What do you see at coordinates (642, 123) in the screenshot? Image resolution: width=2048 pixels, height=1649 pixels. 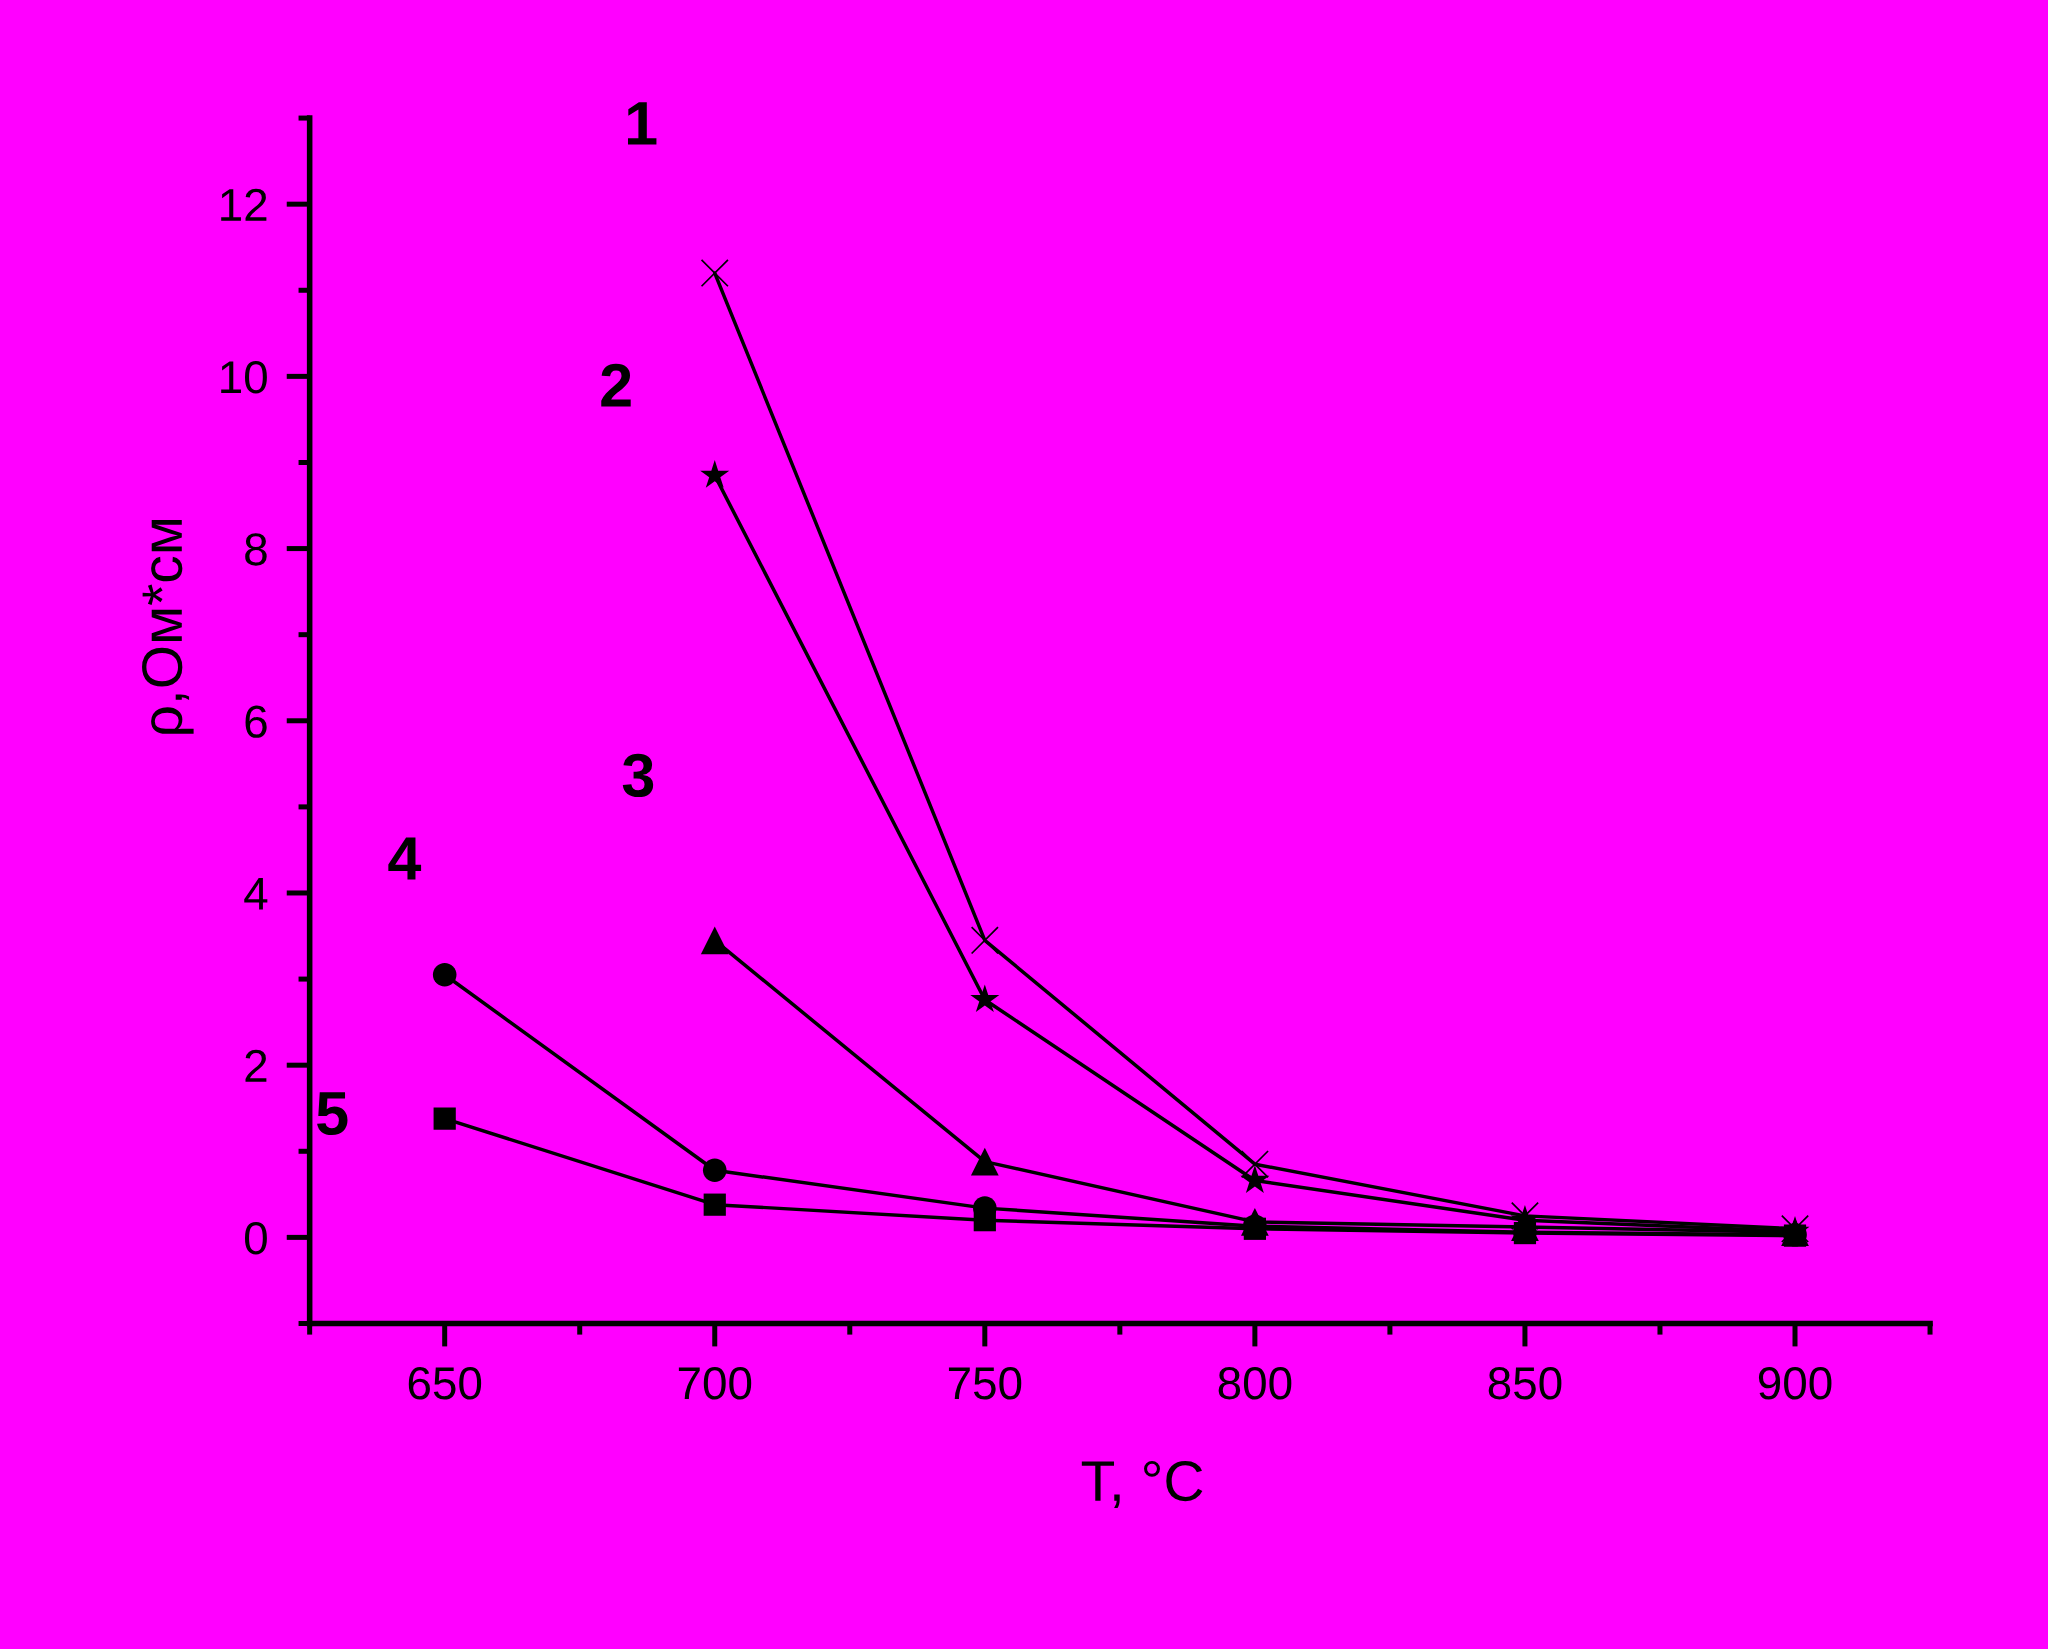 I see `text: 1` at bounding box center [642, 123].